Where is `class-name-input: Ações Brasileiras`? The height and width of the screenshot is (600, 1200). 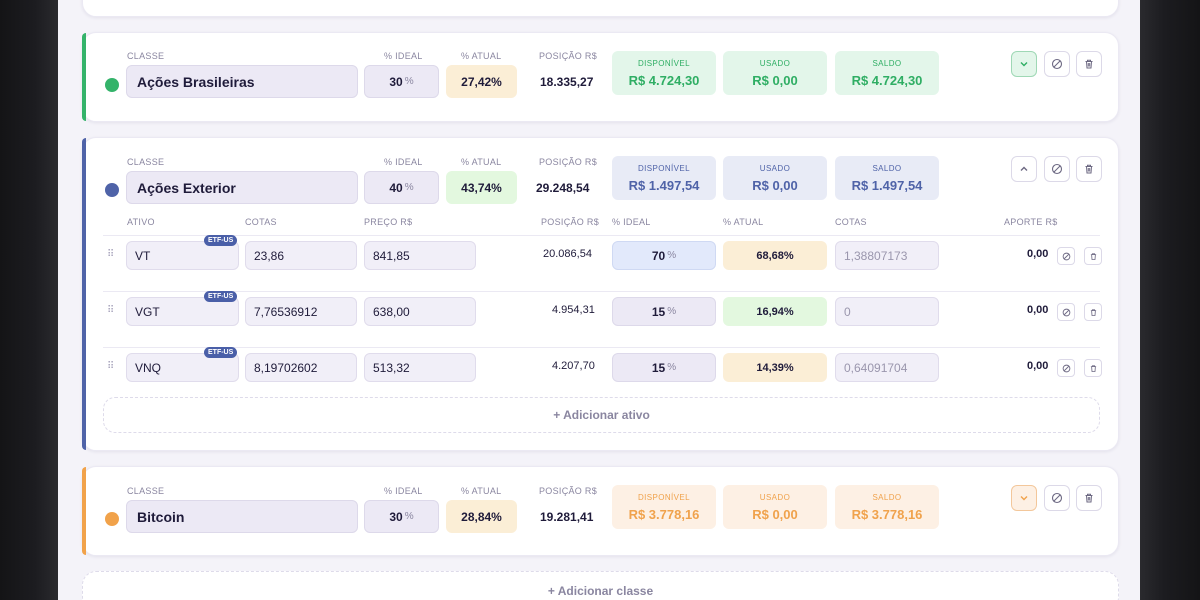 class-name-input: Ações Brasileiras is located at coordinates (242, 81).